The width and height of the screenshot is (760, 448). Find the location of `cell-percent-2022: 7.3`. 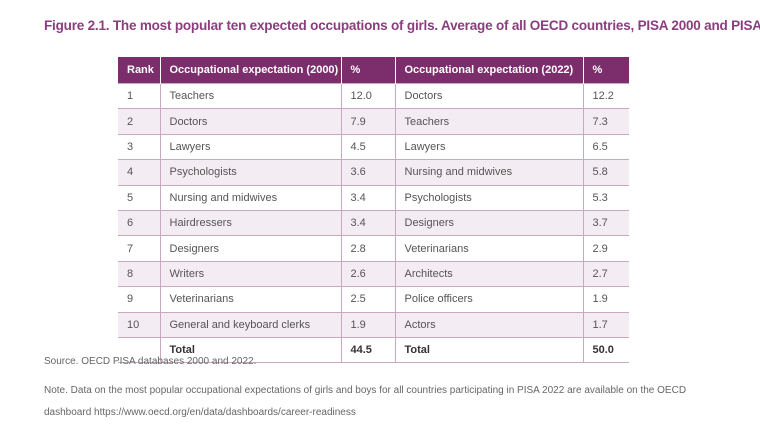

cell-percent-2022: 7.3 is located at coordinates (606, 121).